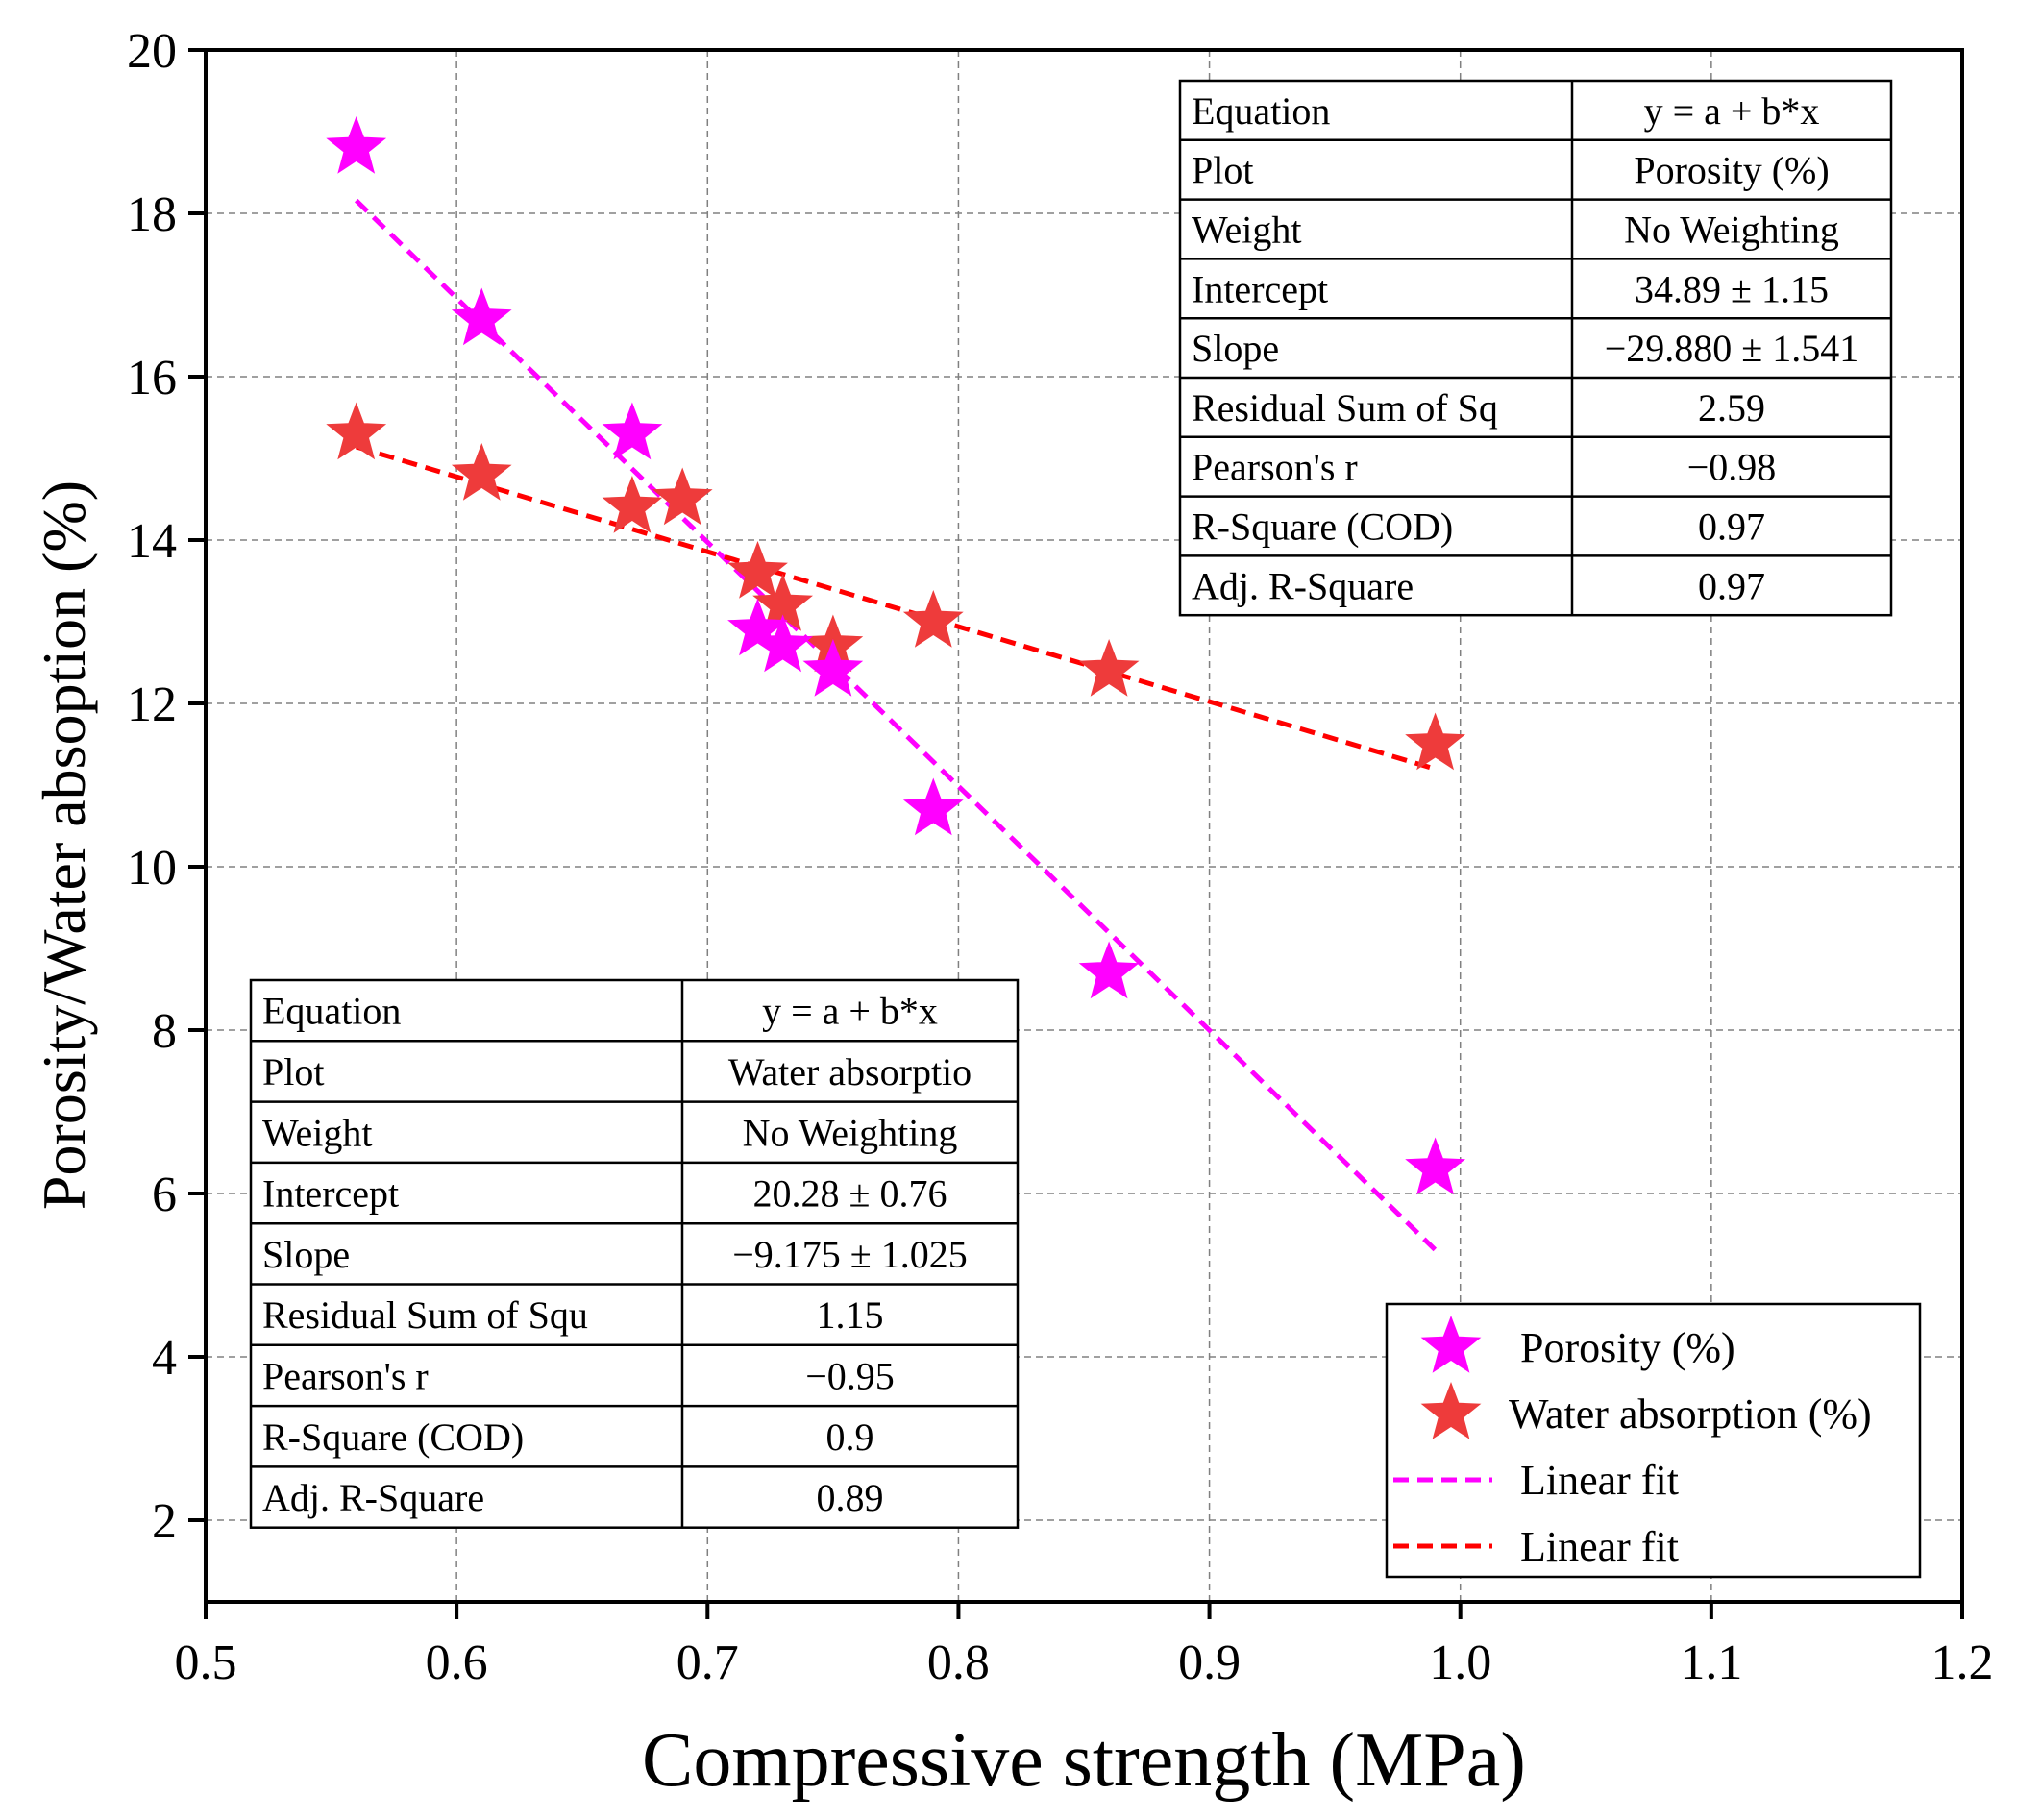 The width and height of the screenshot is (2017, 1820). I want to click on legend-frame, so click(1653, 1441).